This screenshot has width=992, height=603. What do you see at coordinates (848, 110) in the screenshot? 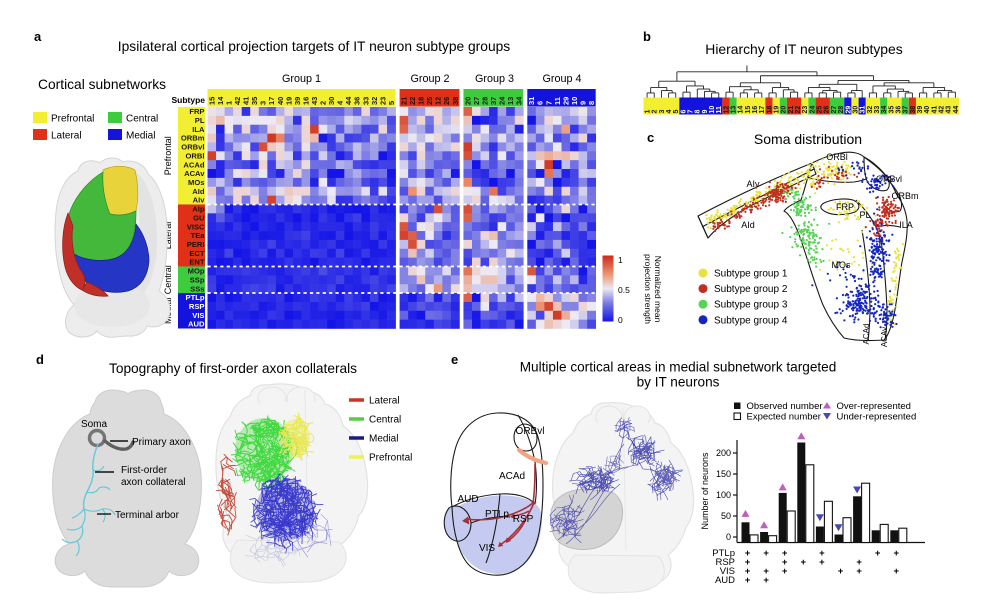
I see `svg-text: 29` at bounding box center [848, 110].